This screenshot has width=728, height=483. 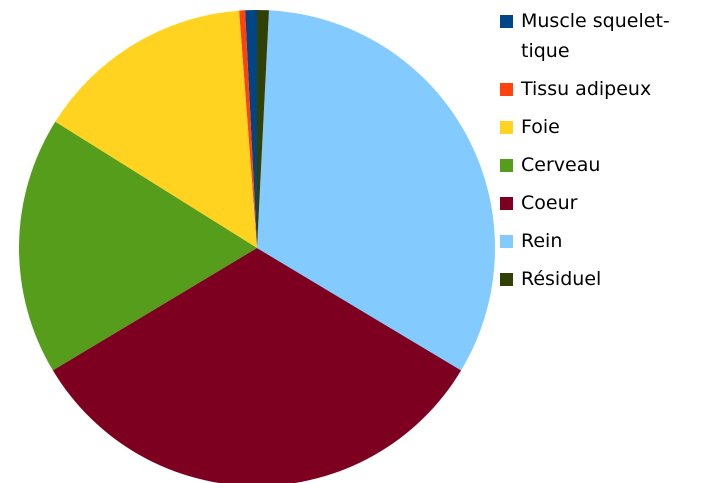 What do you see at coordinates (607, 203) in the screenshot?
I see `legend-item: Coeur` at bounding box center [607, 203].